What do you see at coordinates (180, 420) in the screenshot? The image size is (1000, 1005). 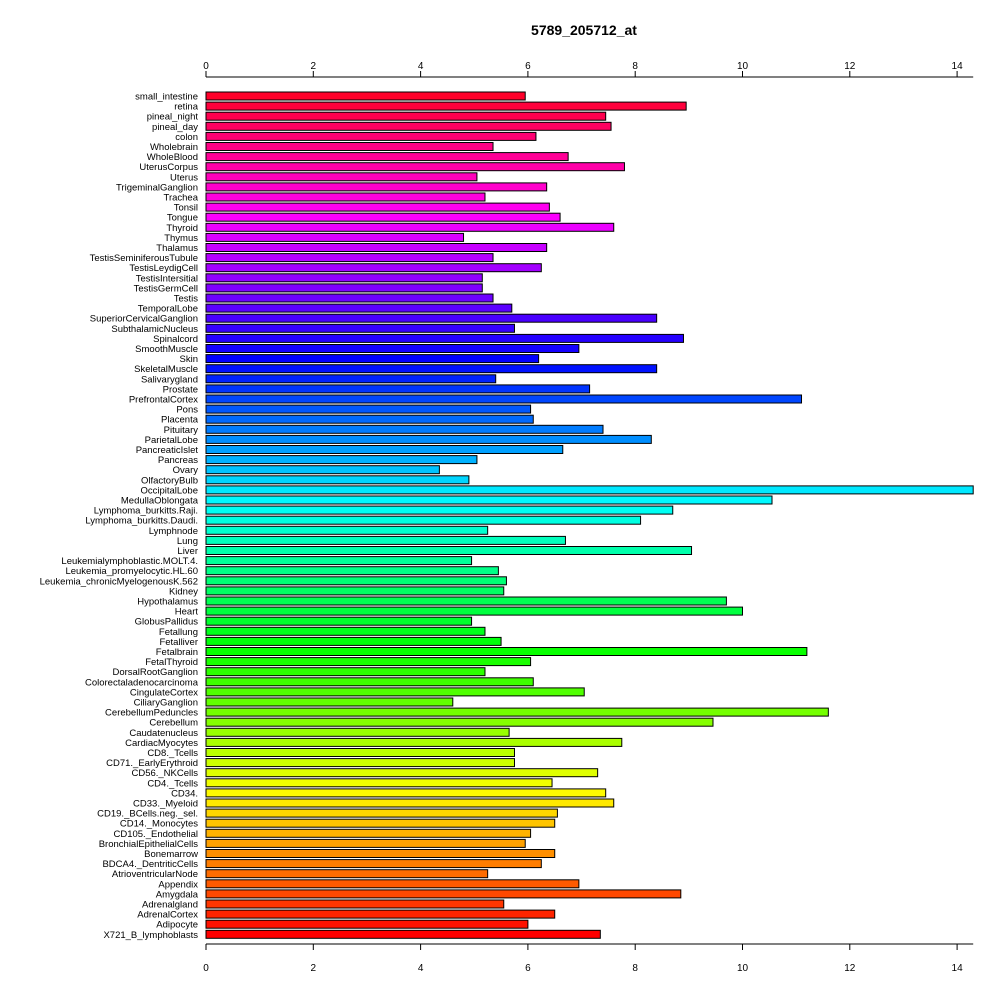 I see `category-label: Placenta` at bounding box center [180, 420].